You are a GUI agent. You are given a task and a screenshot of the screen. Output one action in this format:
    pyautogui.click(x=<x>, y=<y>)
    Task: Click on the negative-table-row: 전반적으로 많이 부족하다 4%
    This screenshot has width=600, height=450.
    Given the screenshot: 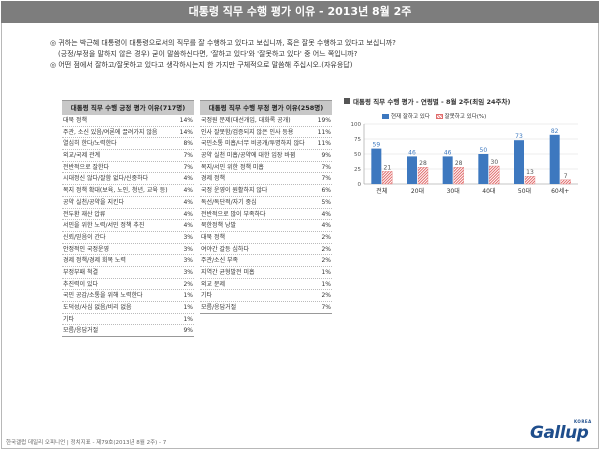 What is the action you would take?
    pyautogui.click(x=266, y=215)
    